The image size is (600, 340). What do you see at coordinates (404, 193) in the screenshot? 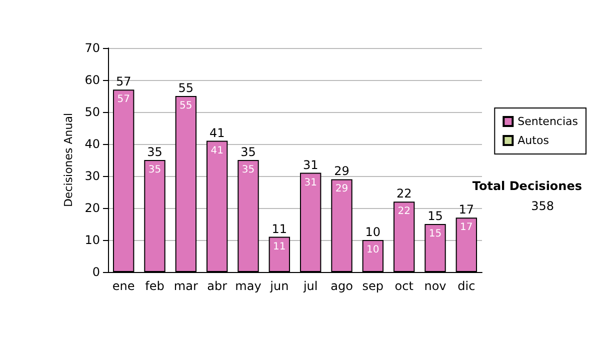
I see `total-label: 22` at bounding box center [404, 193].